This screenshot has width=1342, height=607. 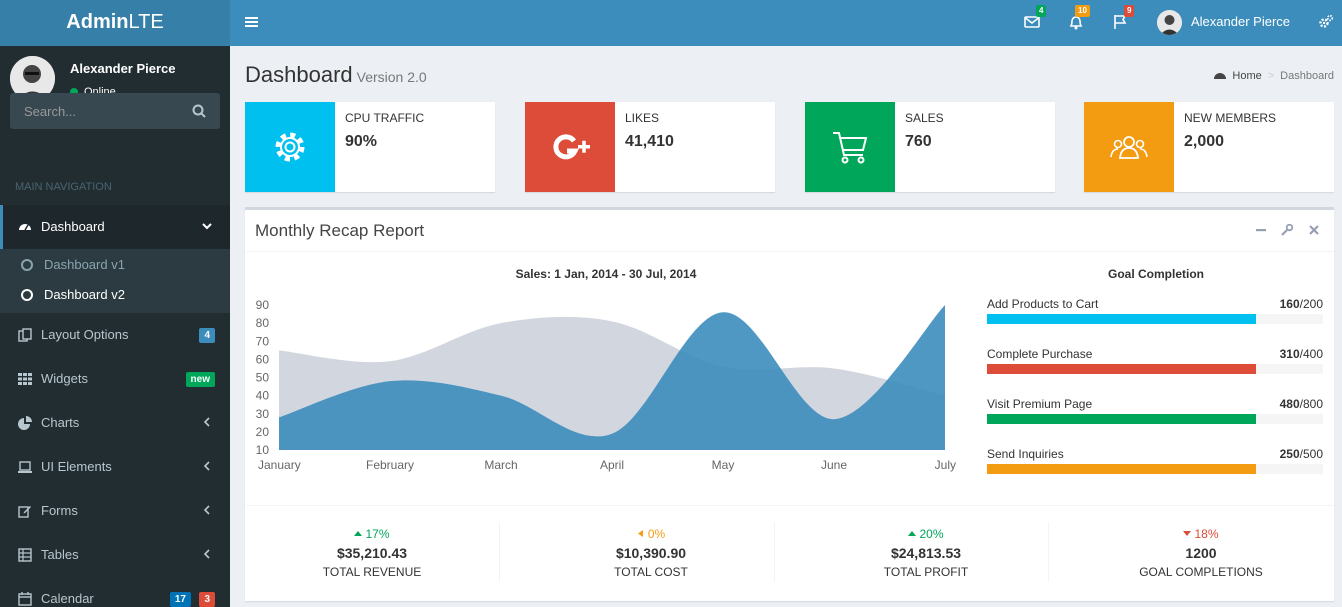 What do you see at coordinates (1201, 553) in the screenshot?
I see `desc-block-goal-completions: 18% 1200 GOAL COMPLETIONS` at bounding box center [1201, 553].